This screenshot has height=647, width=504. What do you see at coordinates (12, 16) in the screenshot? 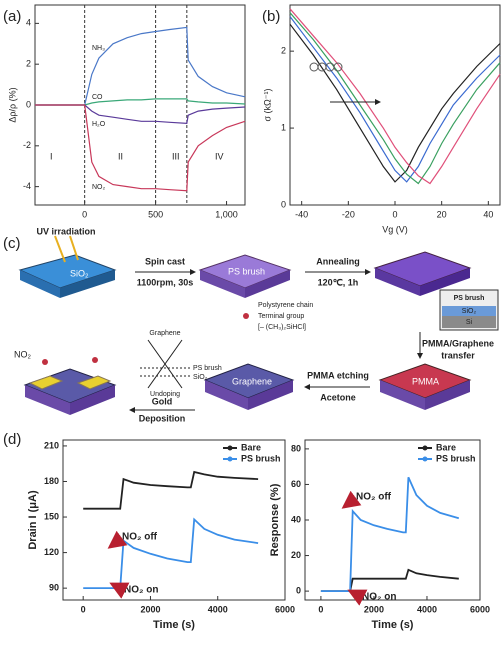
I see `panel-label: (a)` at bounding box center [12, 16].